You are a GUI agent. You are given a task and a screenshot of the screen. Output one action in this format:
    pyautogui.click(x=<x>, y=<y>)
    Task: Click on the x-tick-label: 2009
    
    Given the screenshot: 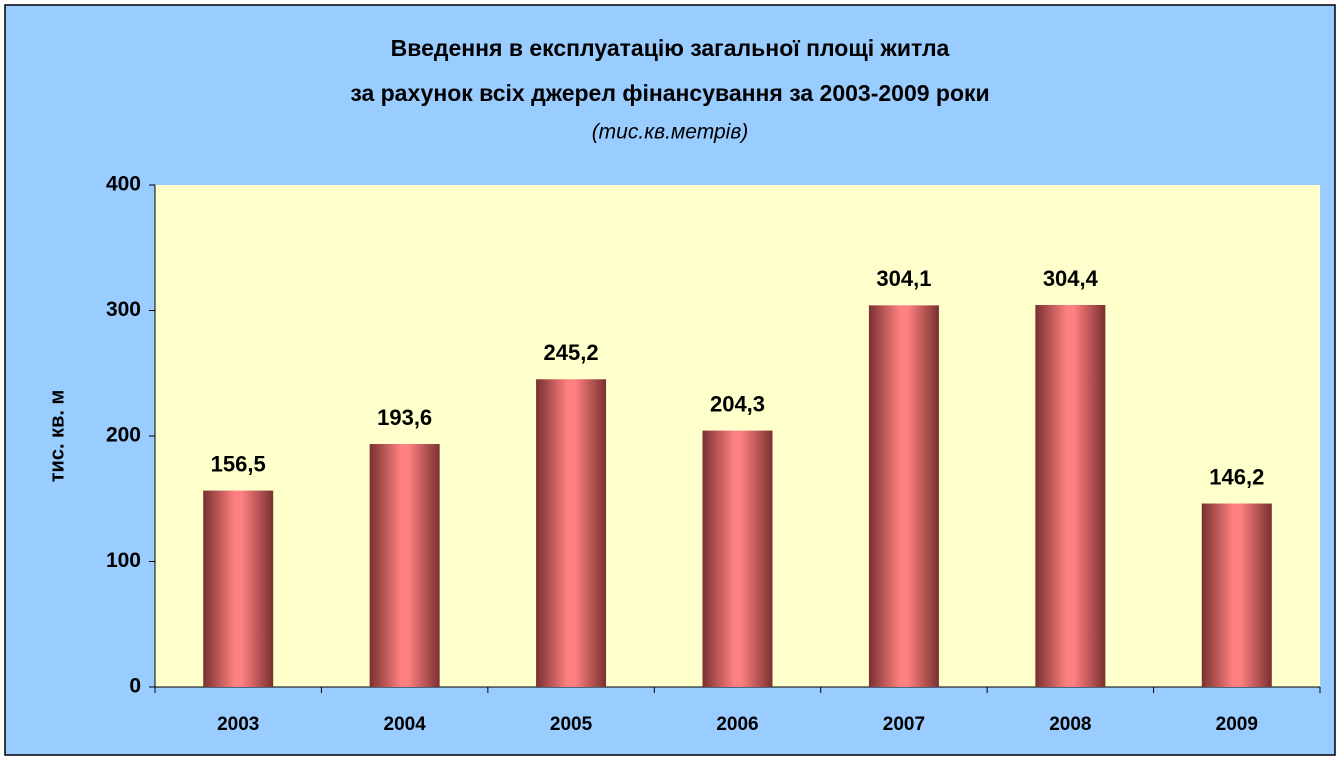 What is the action you would take?
    pyautogui.click(x=1237, y=724)
    